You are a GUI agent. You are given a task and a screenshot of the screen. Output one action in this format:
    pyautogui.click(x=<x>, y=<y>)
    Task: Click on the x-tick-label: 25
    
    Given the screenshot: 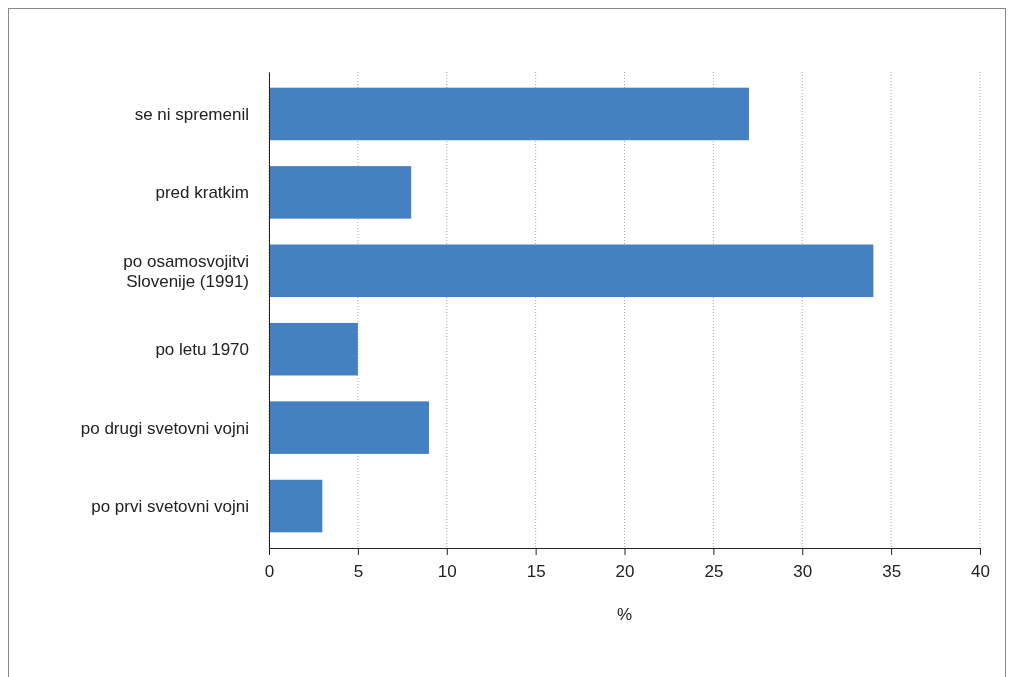 What is the action you would take?
    pyautogui.click(x=714, y=571)
    